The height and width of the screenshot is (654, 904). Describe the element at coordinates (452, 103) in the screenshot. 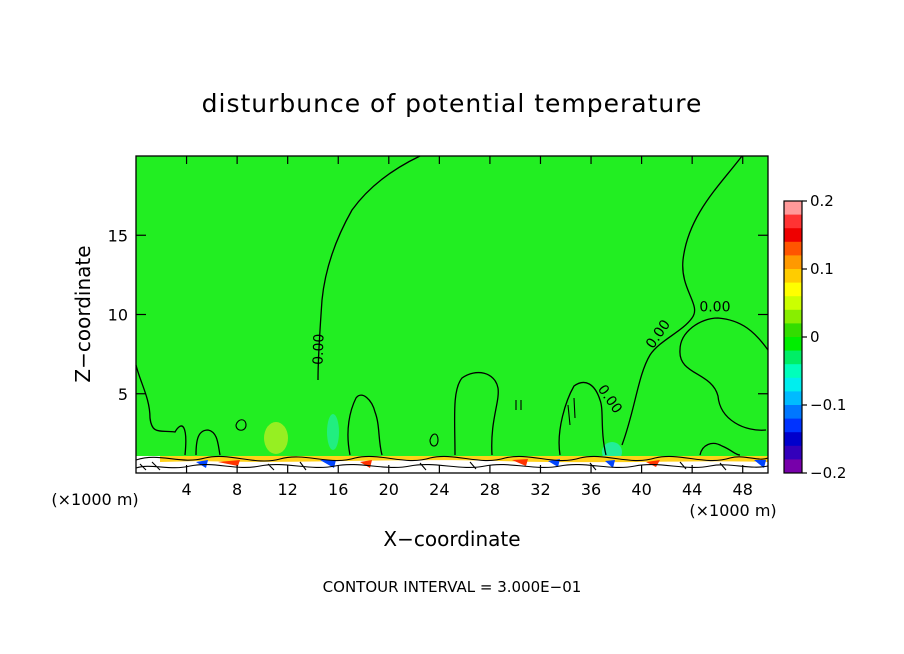

I see `chart-title: disturbunce of potential temperature` at that location.